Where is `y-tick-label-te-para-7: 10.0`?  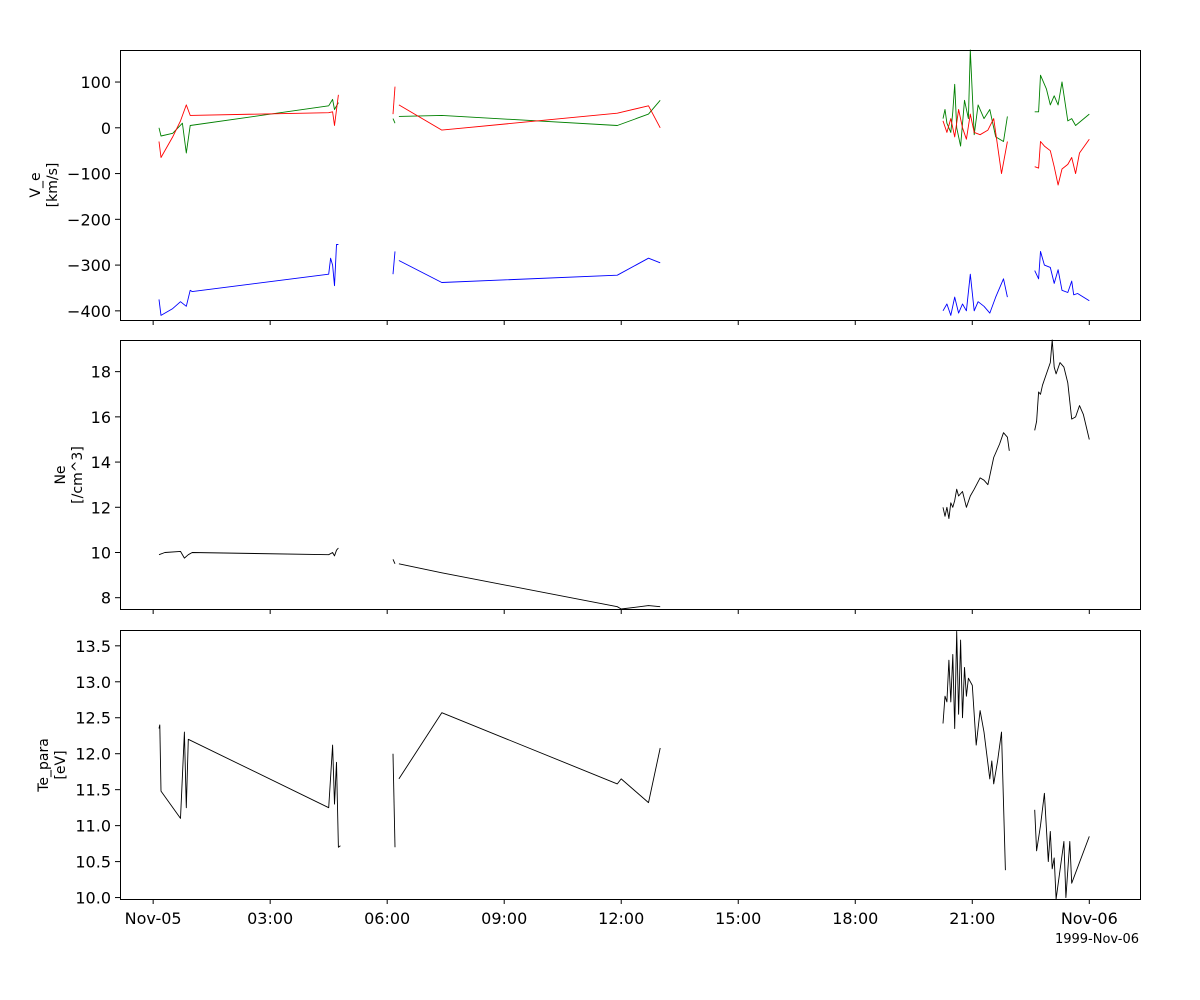
y-tick-label-te-para-7: 10.0 is located at coordinates (93, 898).